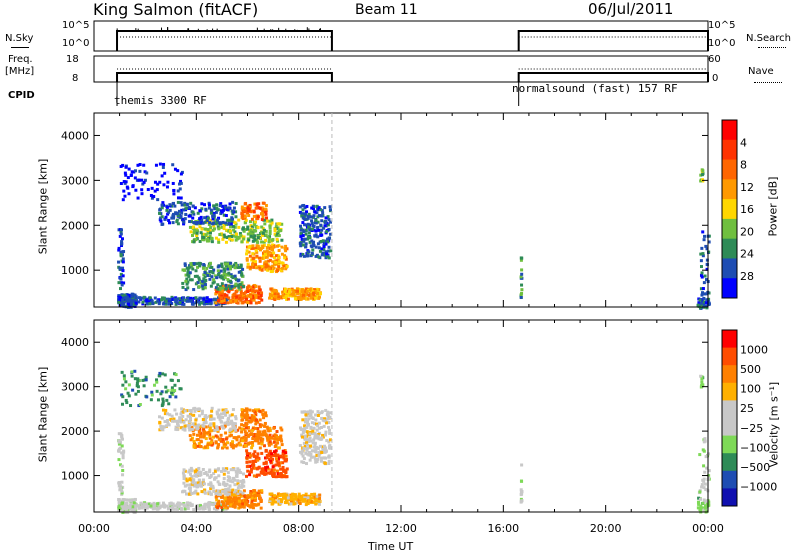  What do you see at coordinates (503, 528) in the screenshot?
I see `x-tick-label: 16:00` at bounding box center [503, 528].